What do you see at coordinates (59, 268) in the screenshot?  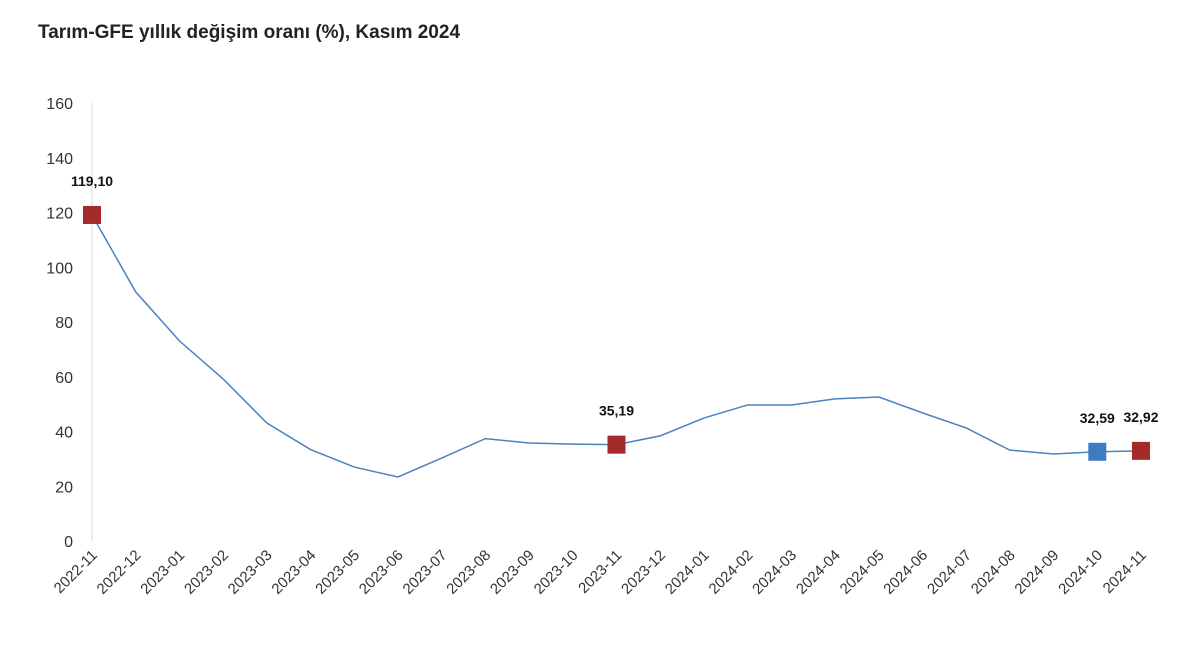 I see `y-tick-label: 100` at bounding box center [59, 268].